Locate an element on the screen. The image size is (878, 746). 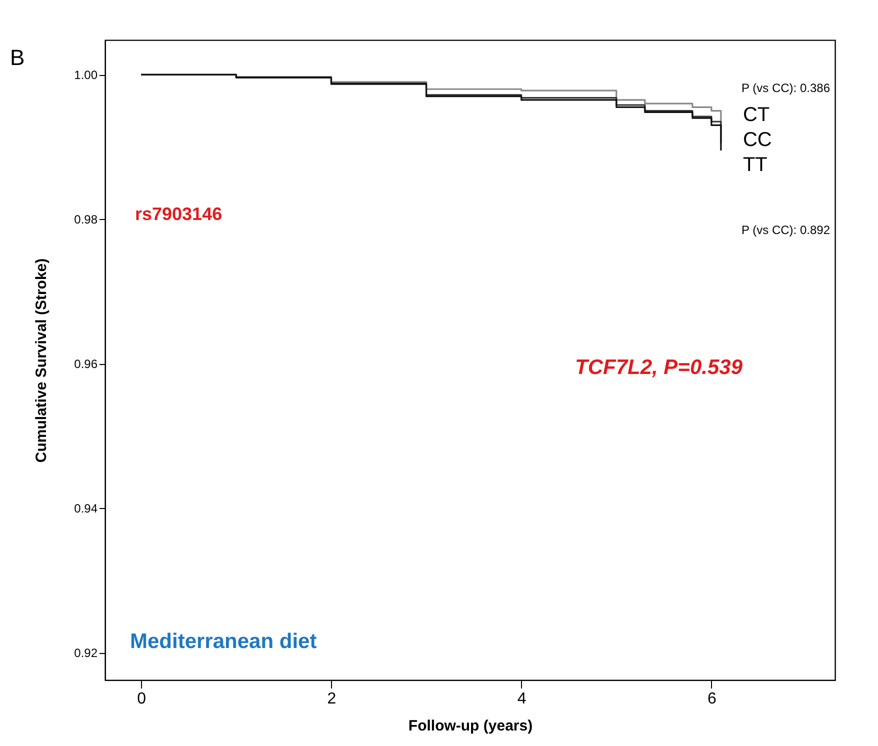
y-tick-label: 0.94 is located at coordinates (86, 509).